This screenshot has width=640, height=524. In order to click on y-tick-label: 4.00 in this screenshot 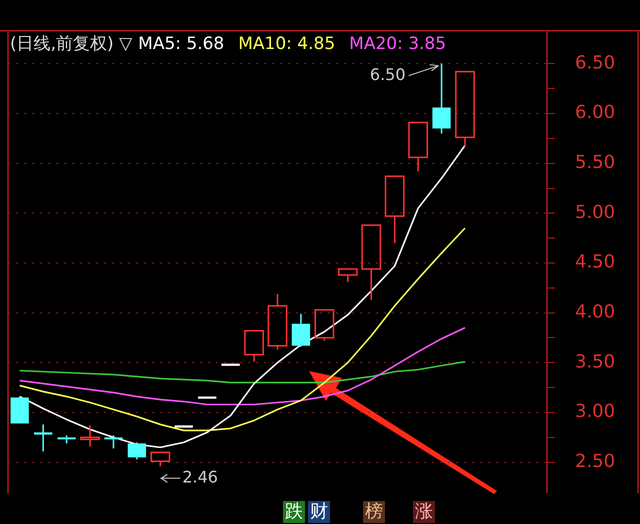, I will do `click(595, 311)`.